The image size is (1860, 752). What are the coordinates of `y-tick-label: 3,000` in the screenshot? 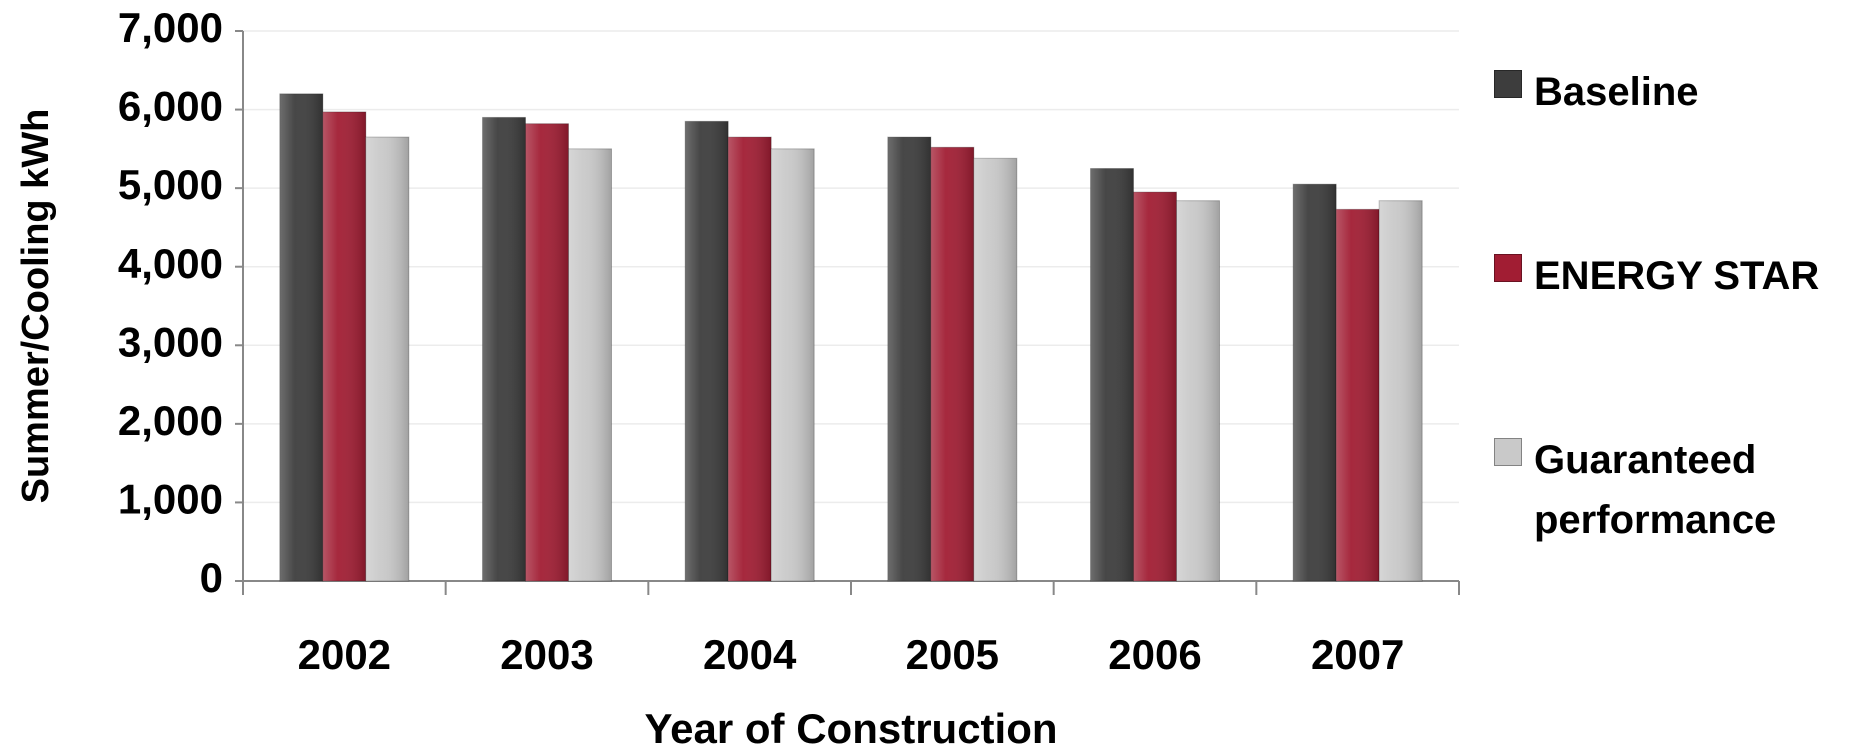 It's located at (170, 341).